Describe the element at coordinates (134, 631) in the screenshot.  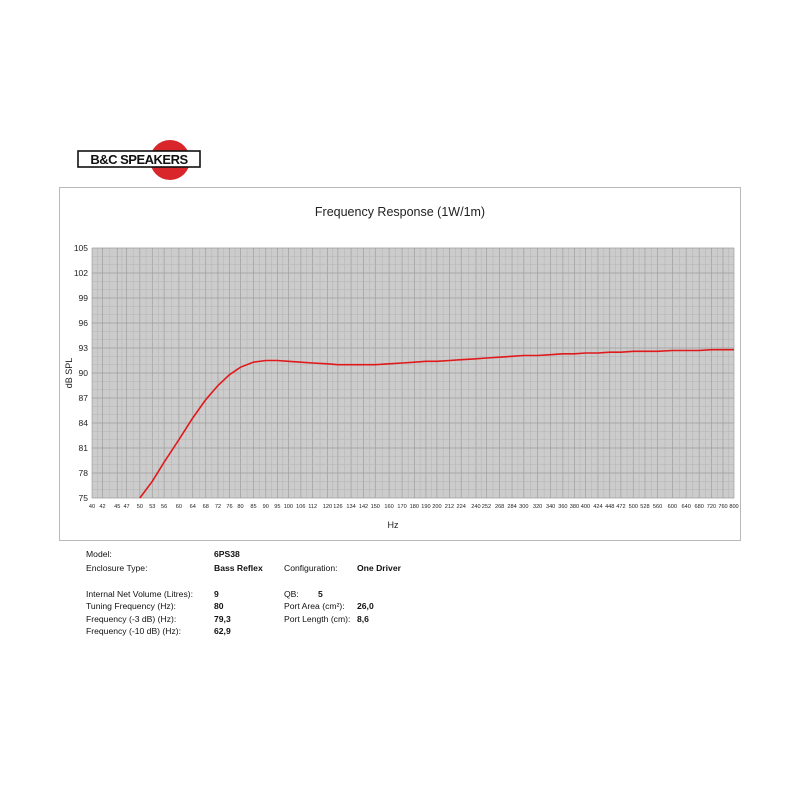
I see `f10-label: Frequency (-10 dB) (Hz):` at that location.